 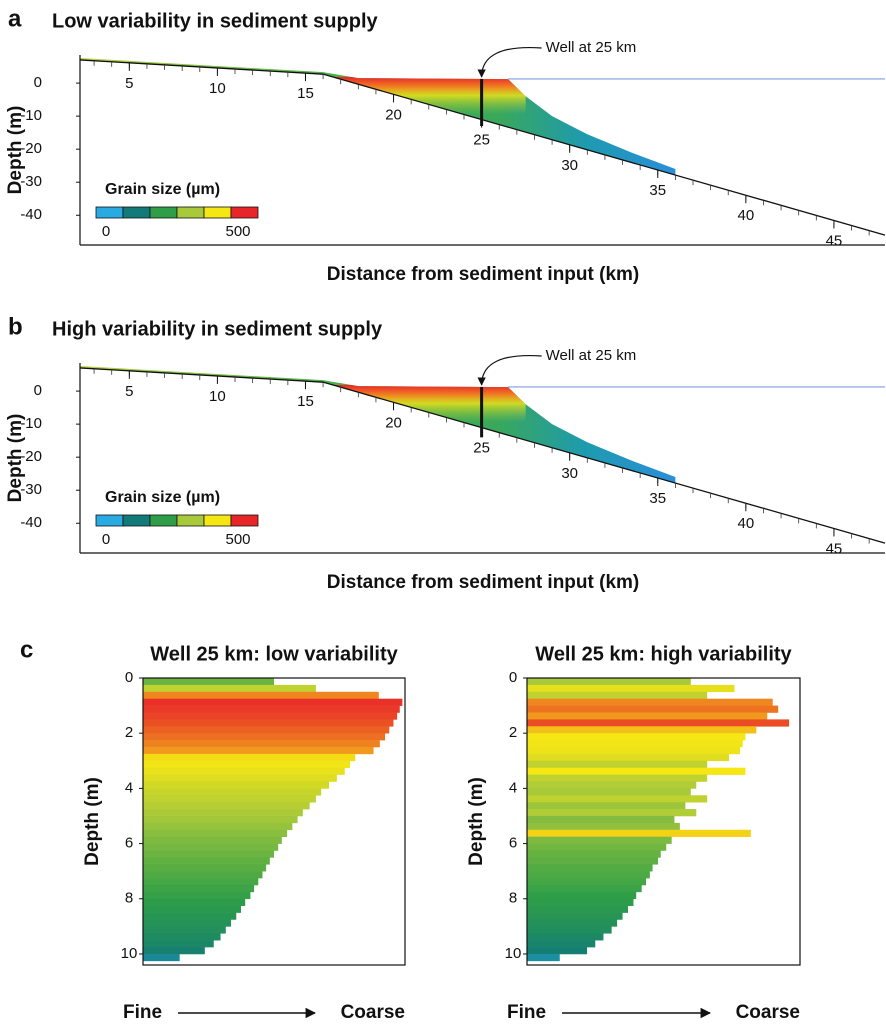 I want to click on panel-letter: b, so click(x=15, y=326).